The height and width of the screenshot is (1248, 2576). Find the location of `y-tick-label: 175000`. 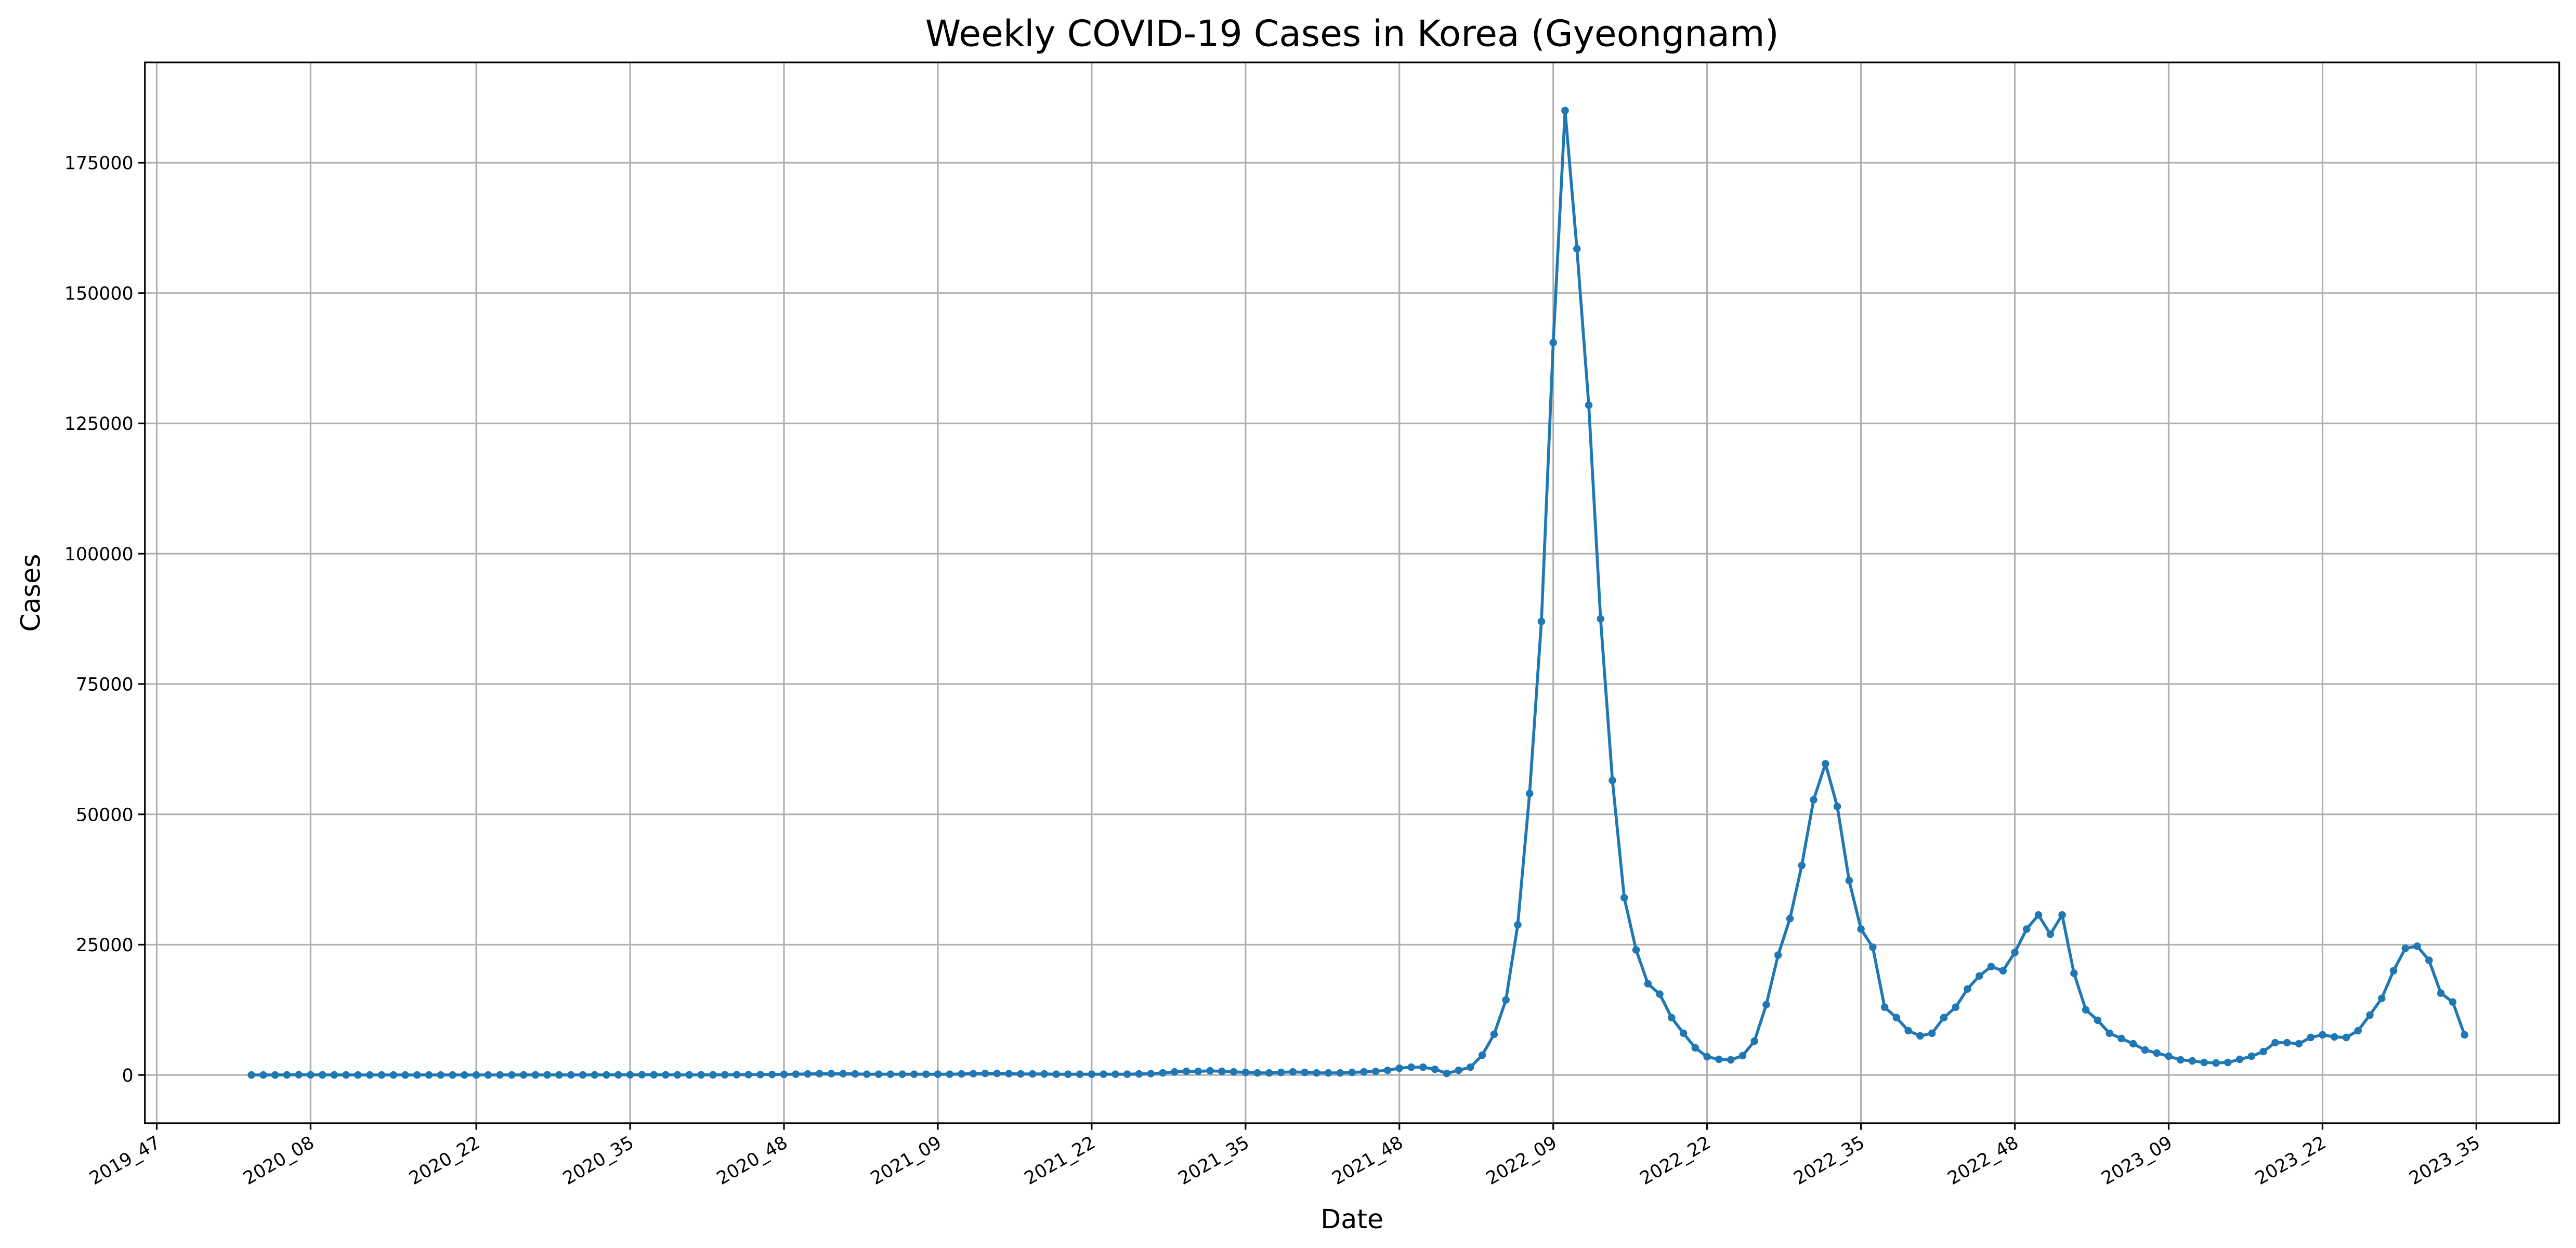

y-tick-label: 175000 is located at coordinates (99, 163).